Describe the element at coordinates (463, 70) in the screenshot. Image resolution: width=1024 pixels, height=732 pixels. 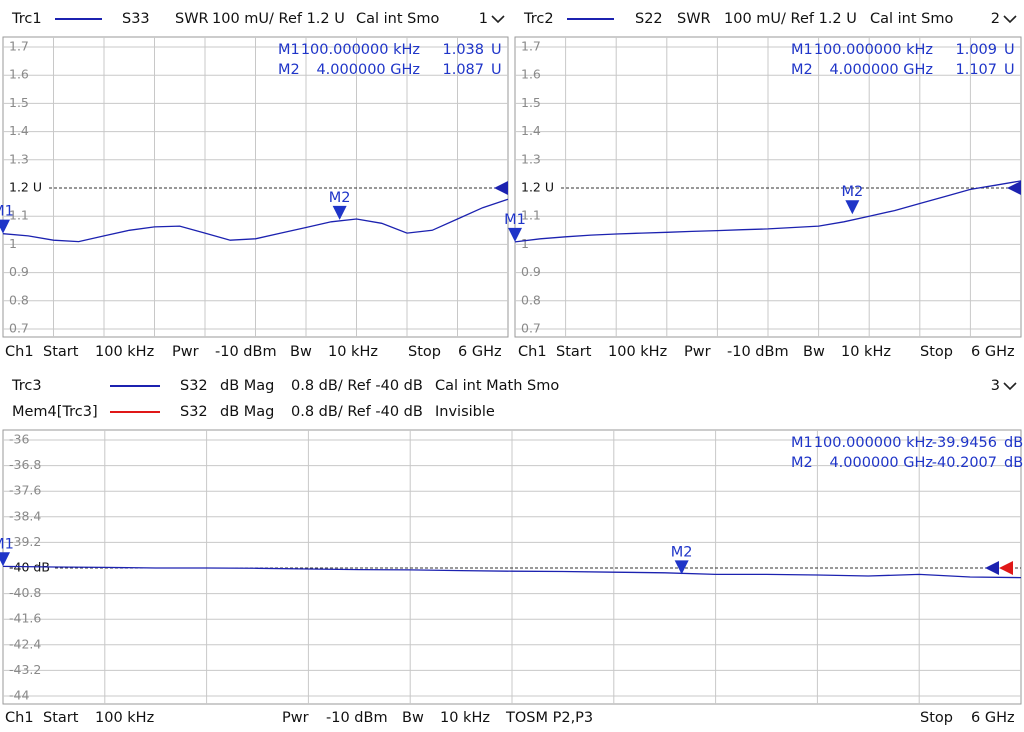
I see `marker-table-value: 1.087` at that location.